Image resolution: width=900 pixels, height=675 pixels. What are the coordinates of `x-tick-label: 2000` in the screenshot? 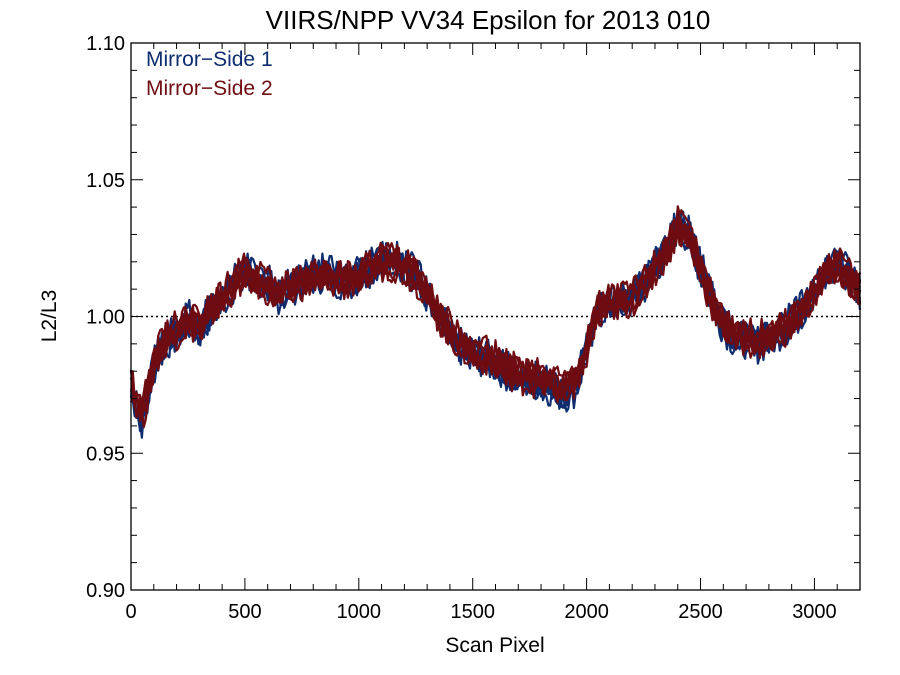 It's located at (586, 612).